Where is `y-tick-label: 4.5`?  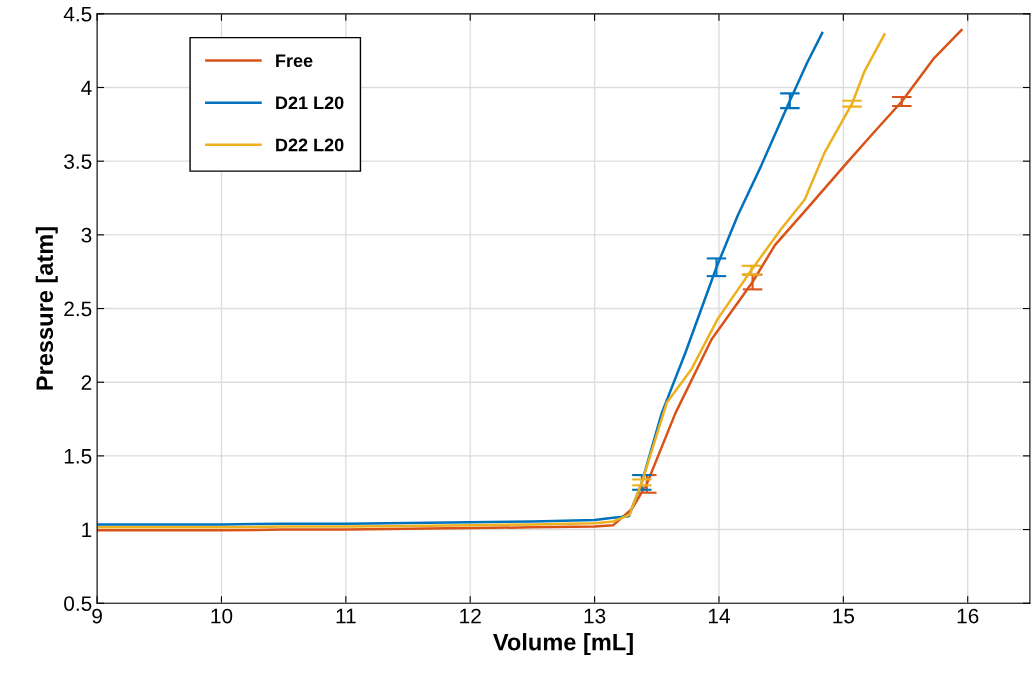 y-tick-label: 4.5 is located at coordinates (77, 14).